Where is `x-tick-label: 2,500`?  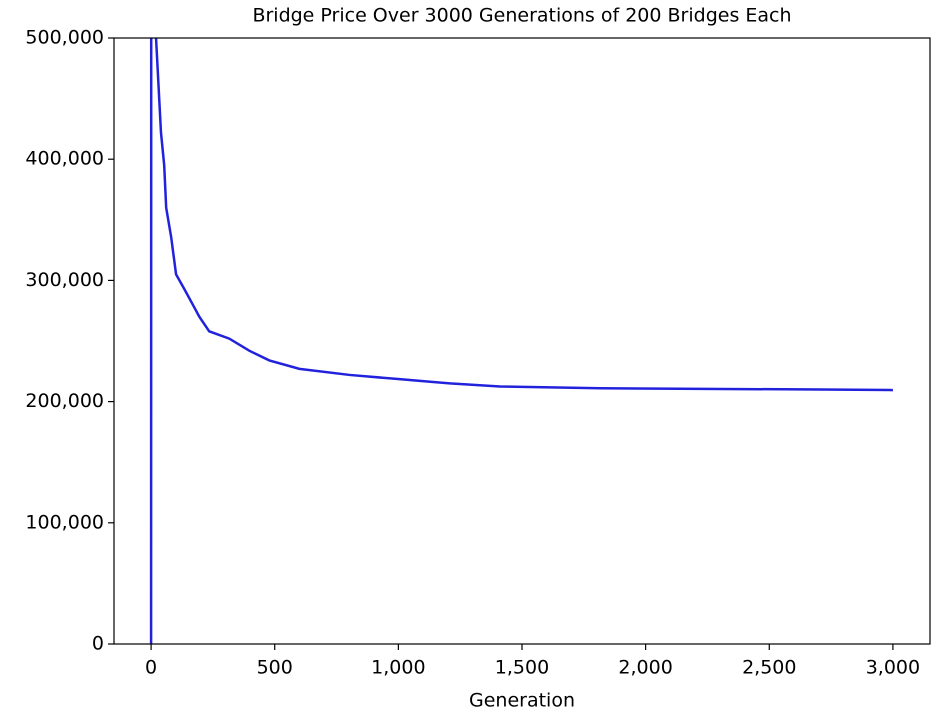
x-tick-label: 2,500 is located at coordinates (769, 668).